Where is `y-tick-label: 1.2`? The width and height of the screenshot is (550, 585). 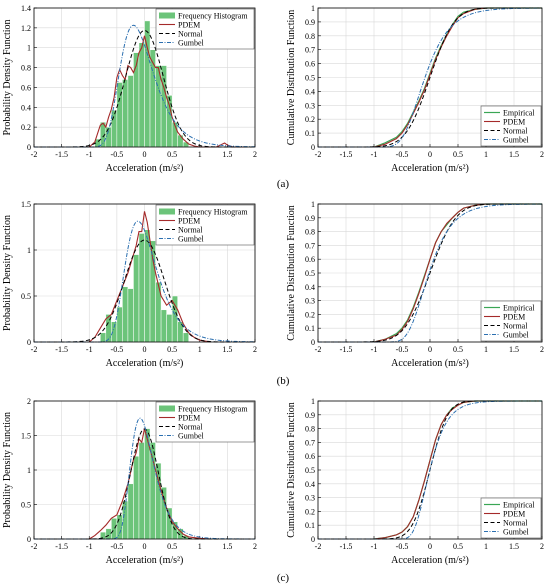 y-tick-label: 1.2 is located at coordinates (26, 28).